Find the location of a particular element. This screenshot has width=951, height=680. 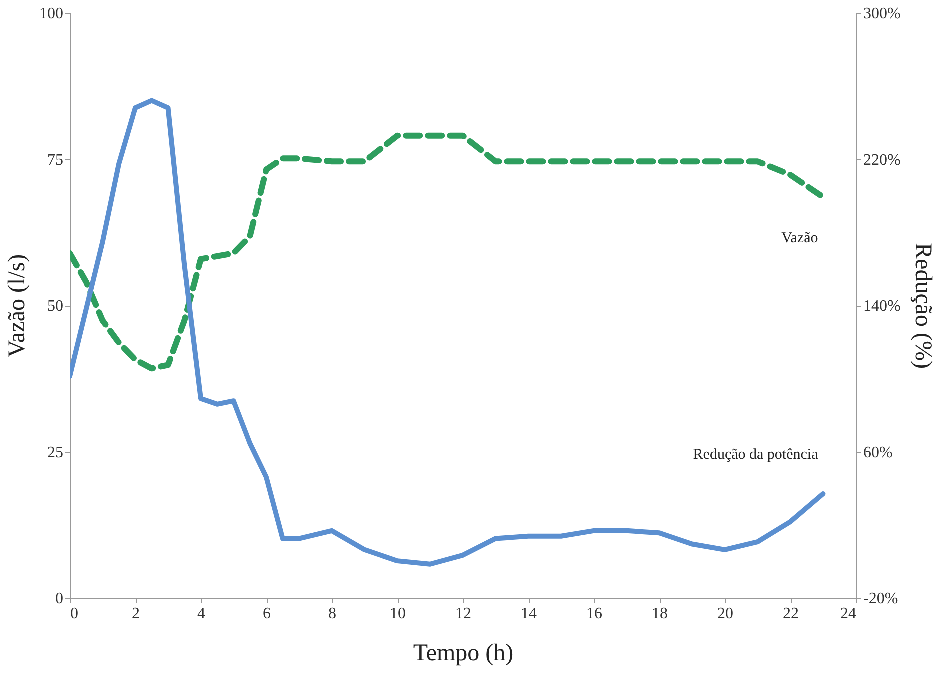

y2-tick-label: -20% is located at coordinates (881, 599).